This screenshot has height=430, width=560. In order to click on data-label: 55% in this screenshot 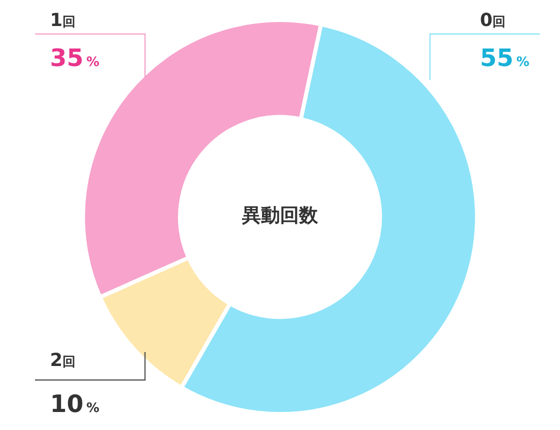, I will do `click(505, 58)`.